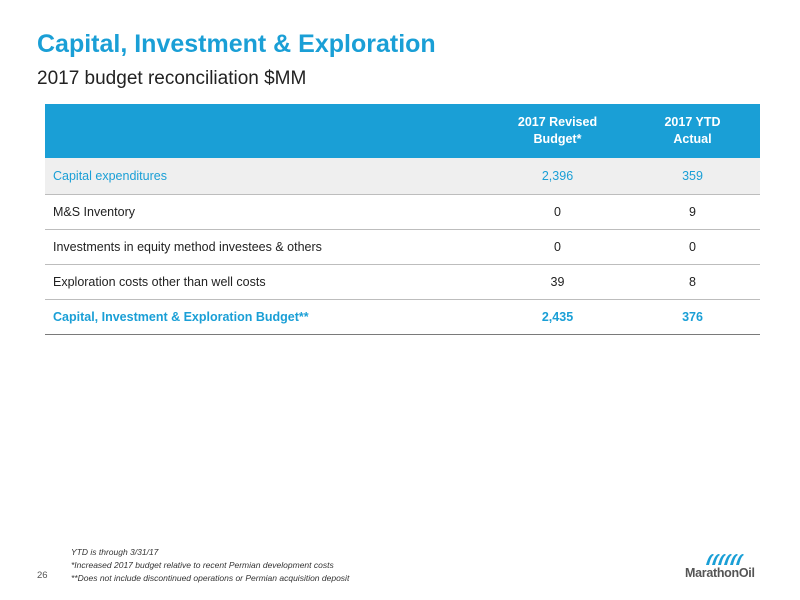 The width and height of the screenshot is (800, 600). Describe the element at coordinates (94, 212) in the screenshot. I see `row-label: M&S Inventory` at that location.